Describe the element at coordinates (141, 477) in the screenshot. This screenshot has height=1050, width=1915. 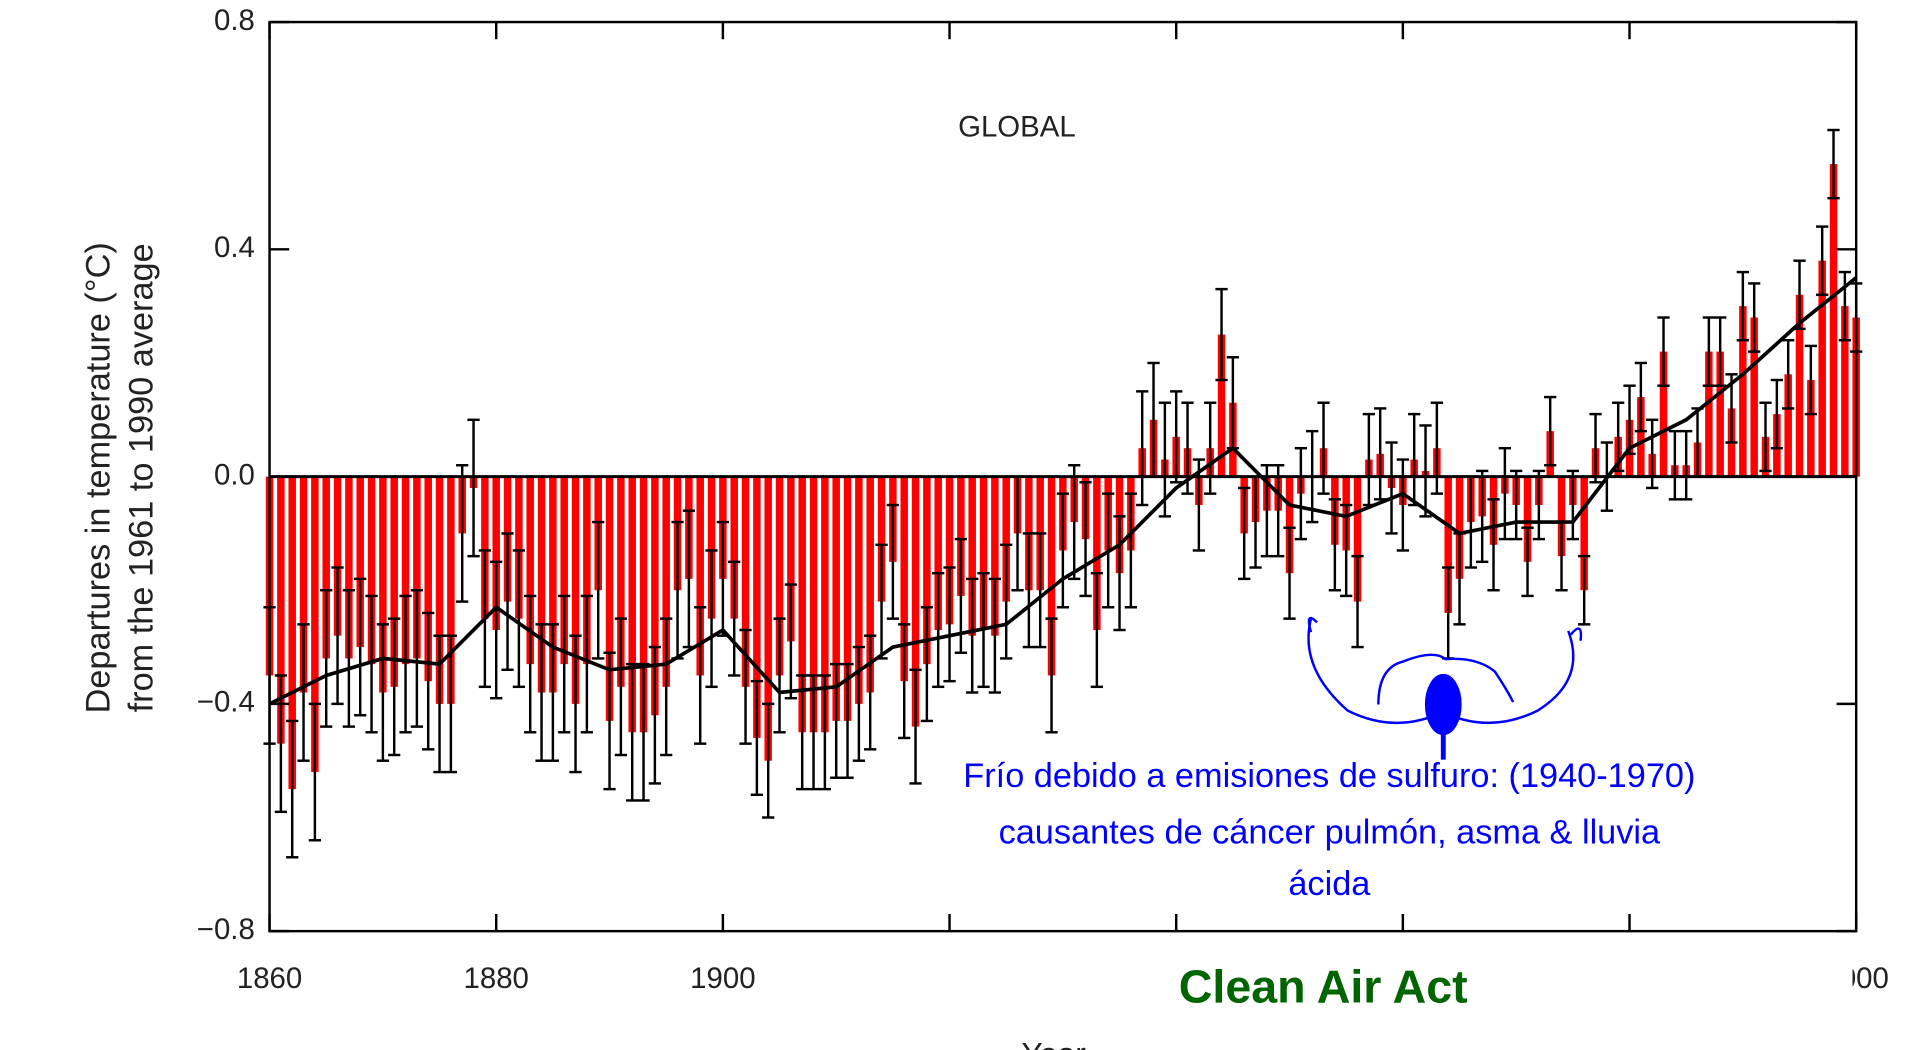
I see `y-axis-label: from the 1961 to 1990 average` at that location.